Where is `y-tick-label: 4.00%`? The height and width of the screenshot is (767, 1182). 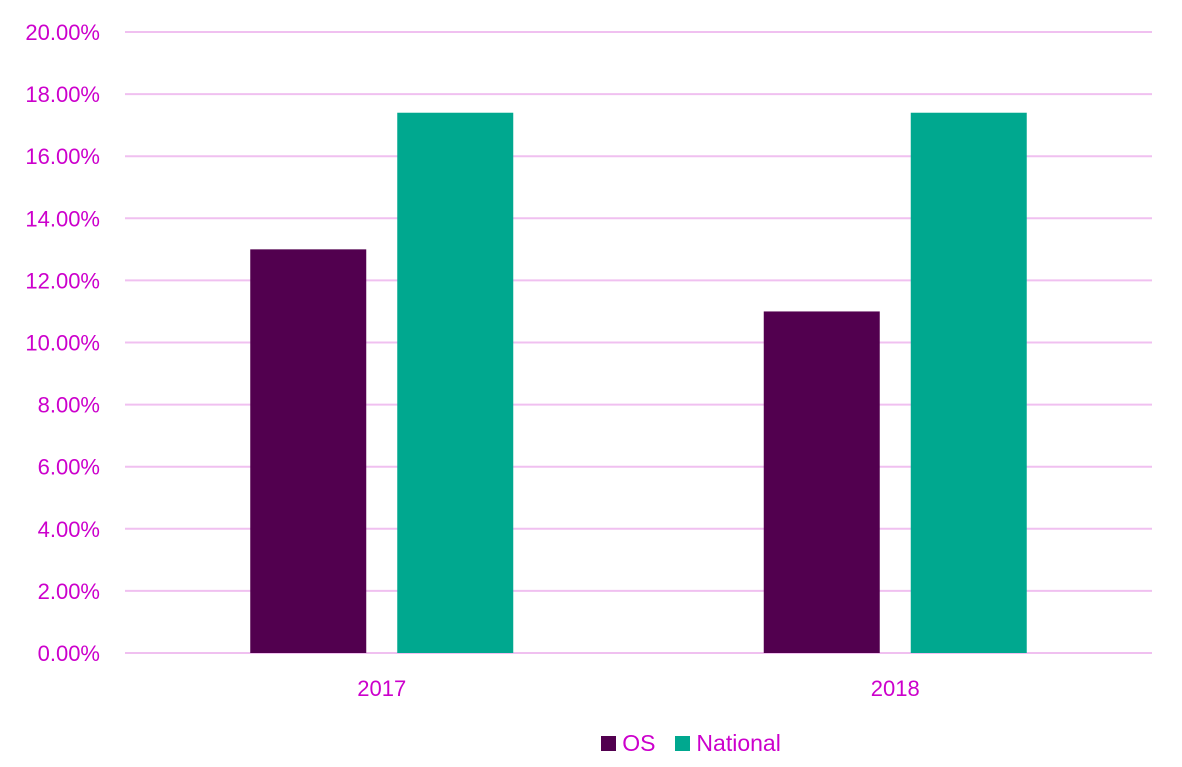 y-tick-label: 4.00% is located at coordinates (69, 529).